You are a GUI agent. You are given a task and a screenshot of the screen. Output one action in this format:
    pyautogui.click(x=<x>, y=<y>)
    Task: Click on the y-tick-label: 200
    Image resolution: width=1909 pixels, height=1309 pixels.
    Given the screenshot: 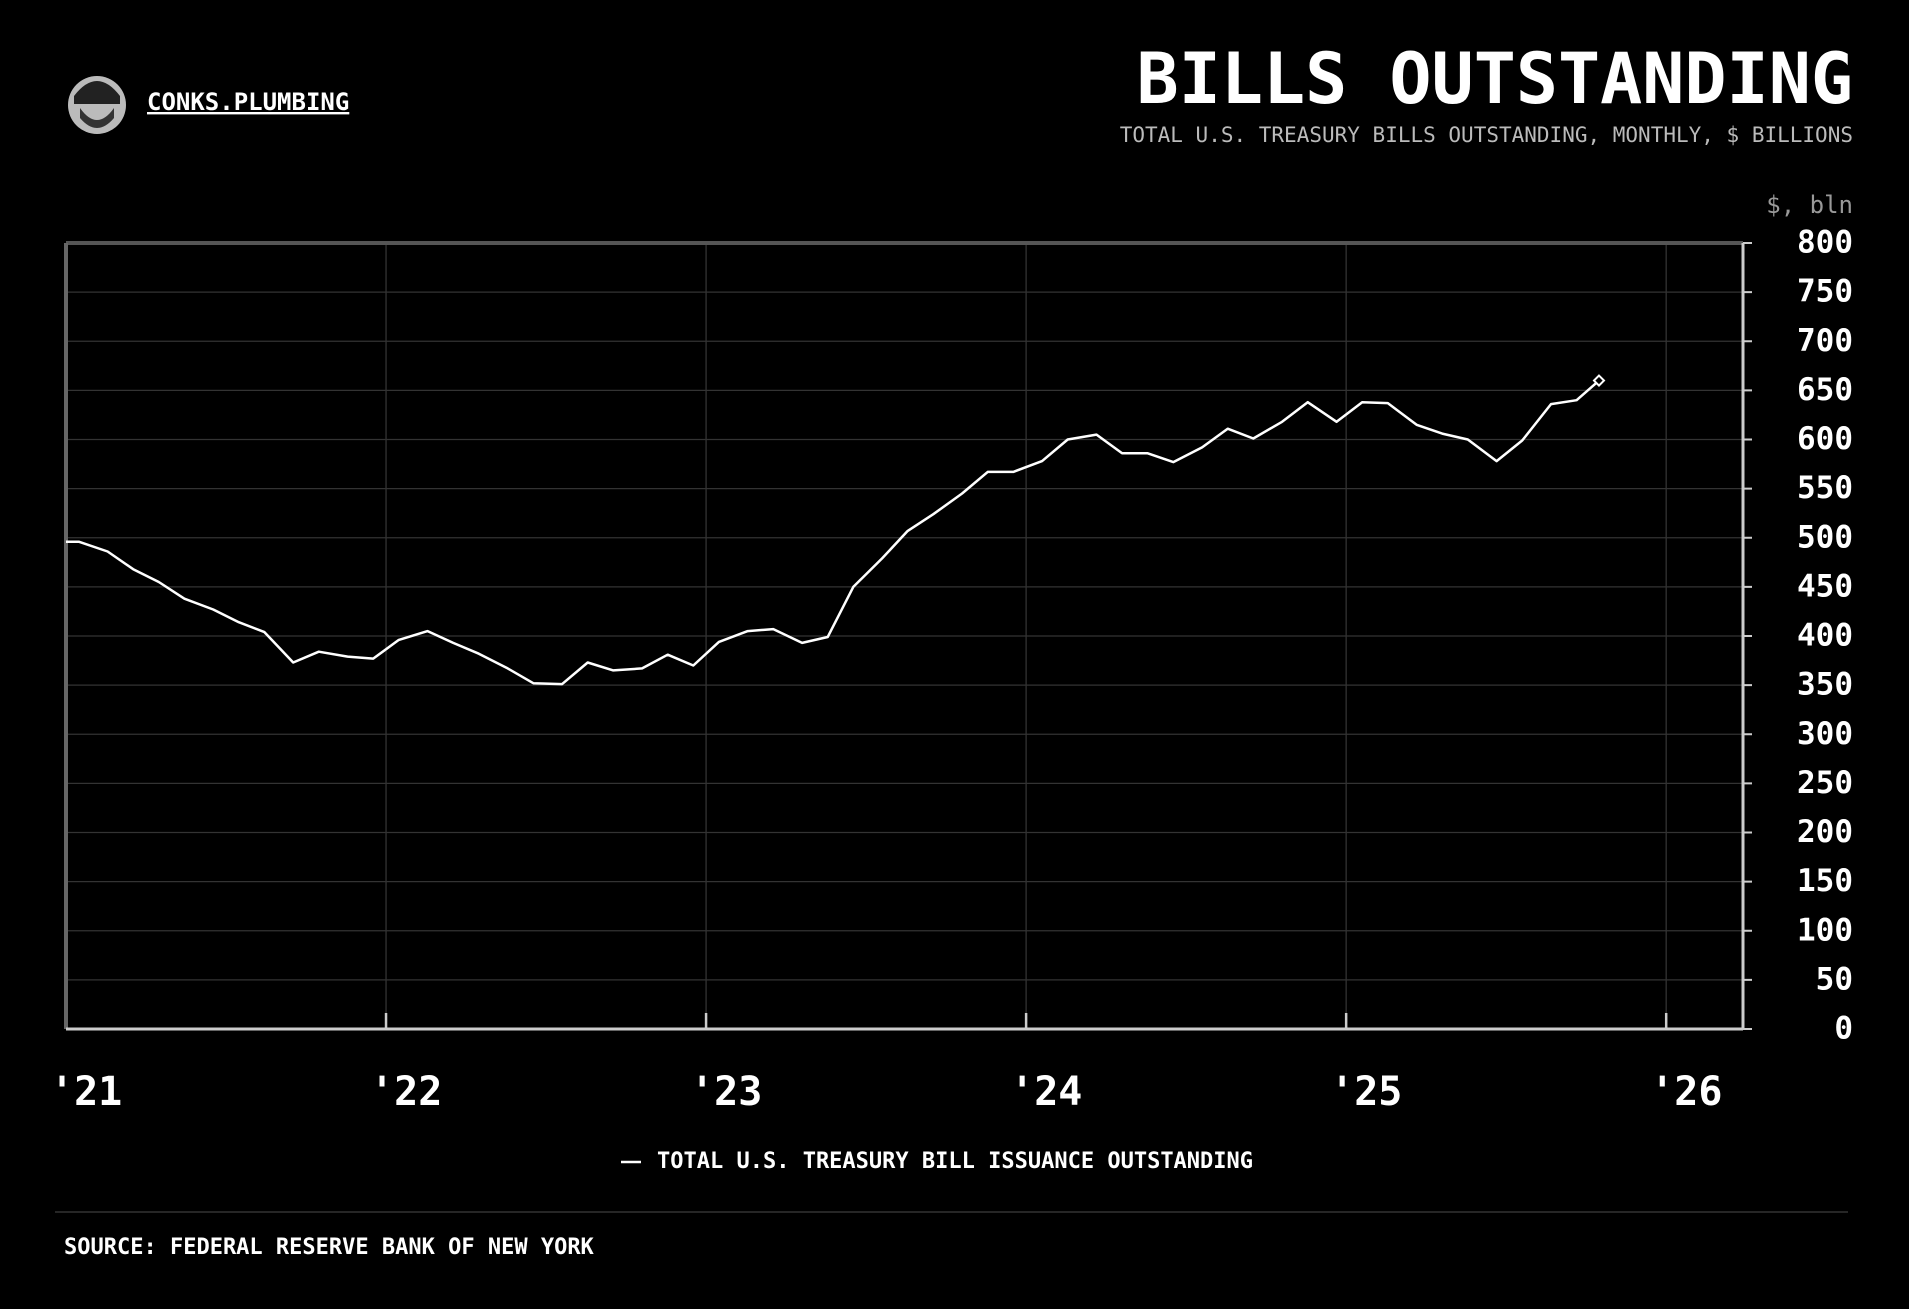 What is the action you would take?
    pyautogui.click(x=1825, y=832)
    